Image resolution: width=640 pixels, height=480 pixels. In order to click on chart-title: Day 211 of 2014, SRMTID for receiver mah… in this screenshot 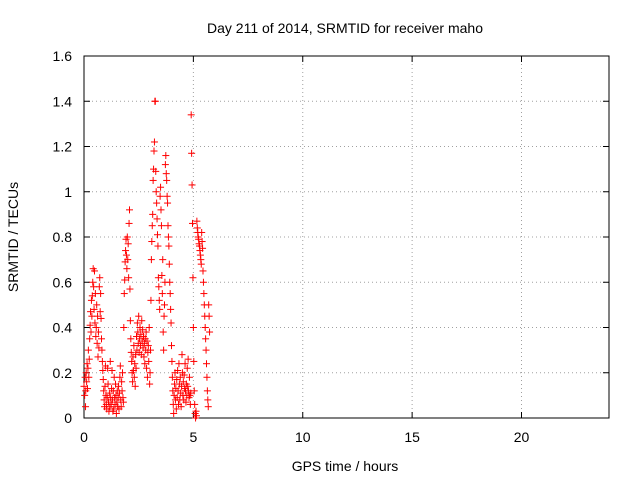, I will do `click(345, 28)`.